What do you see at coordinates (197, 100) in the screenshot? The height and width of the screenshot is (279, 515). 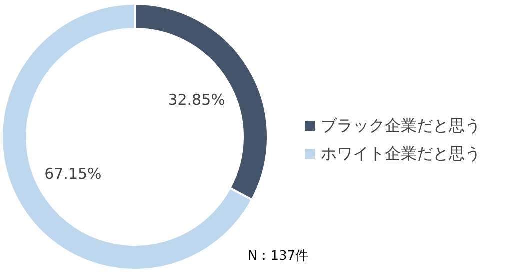 I see `data-label: 32.85%` at bounding box center [197, 100].